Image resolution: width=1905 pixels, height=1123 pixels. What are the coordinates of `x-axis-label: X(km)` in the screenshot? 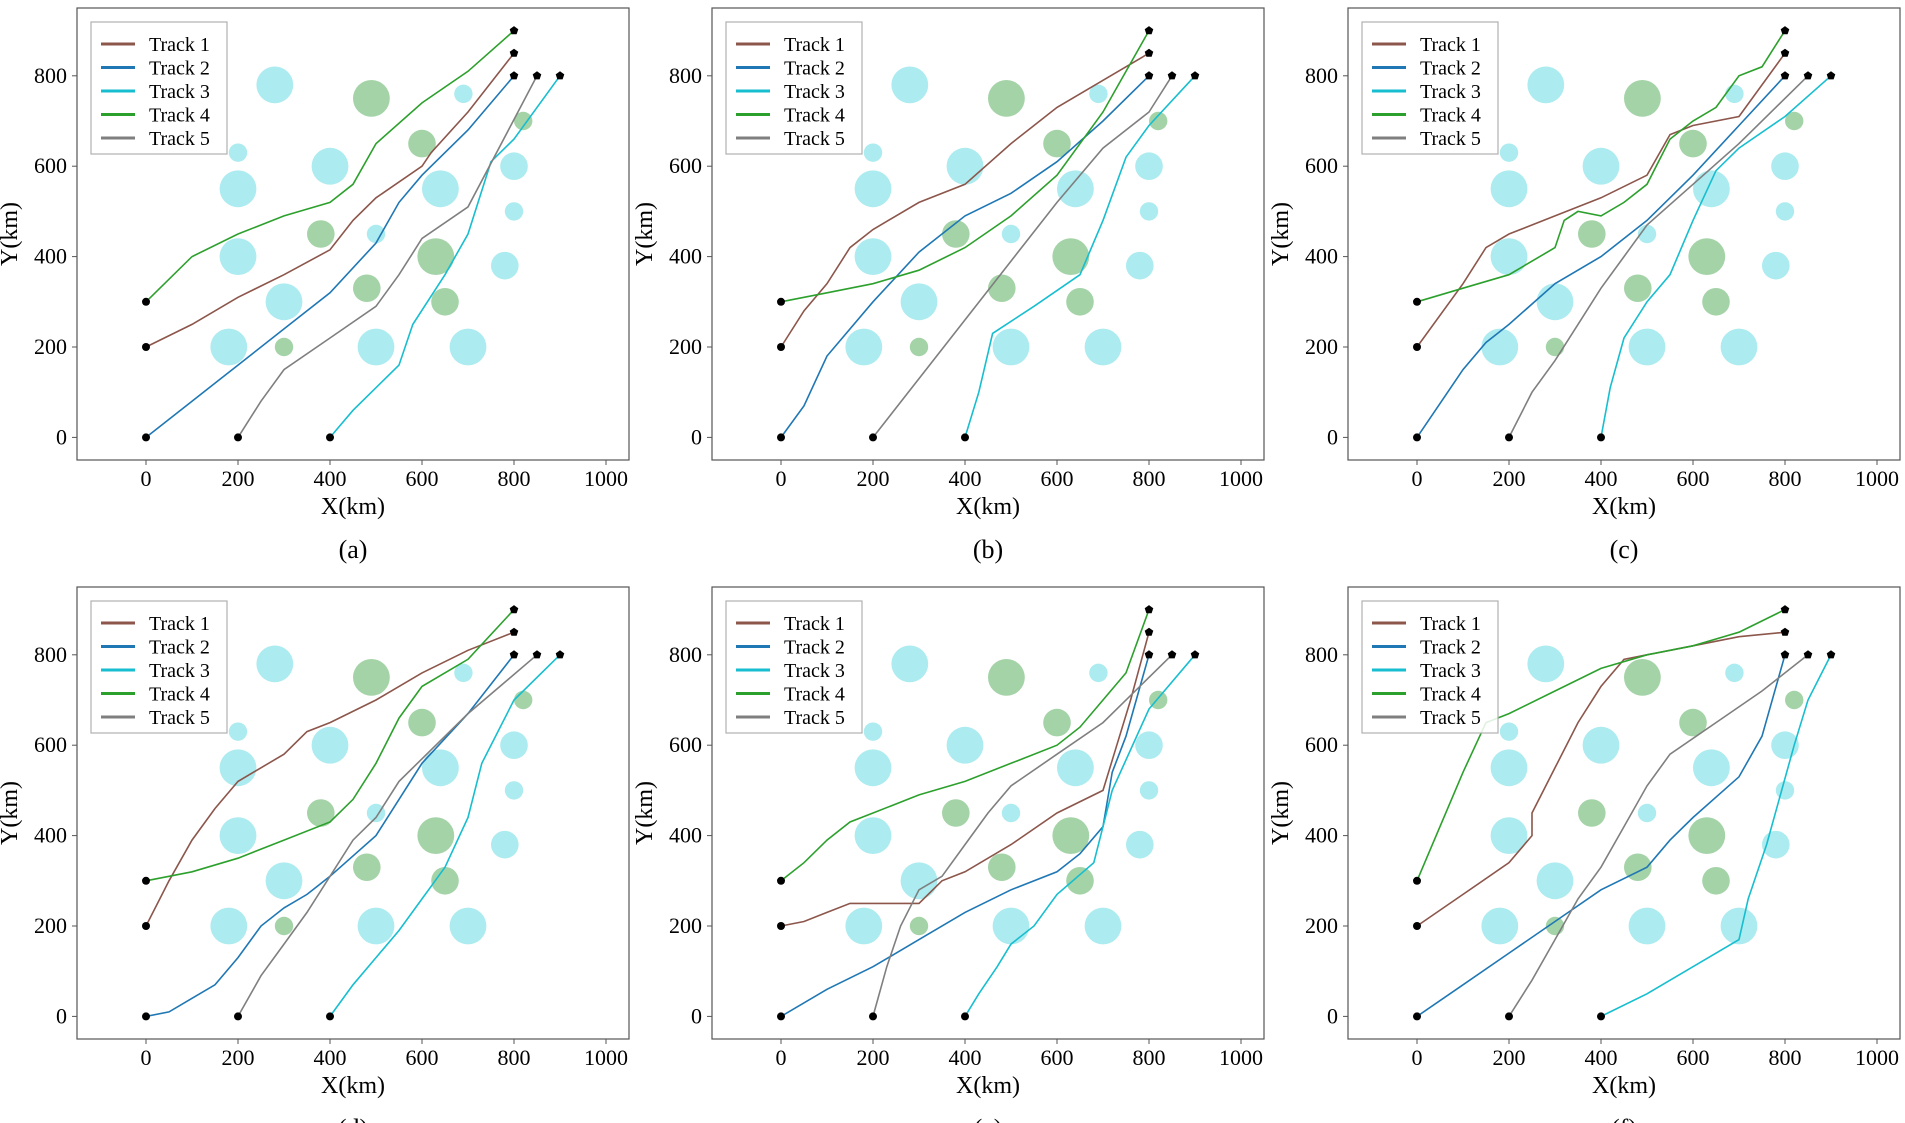 It's located at (353, 507).